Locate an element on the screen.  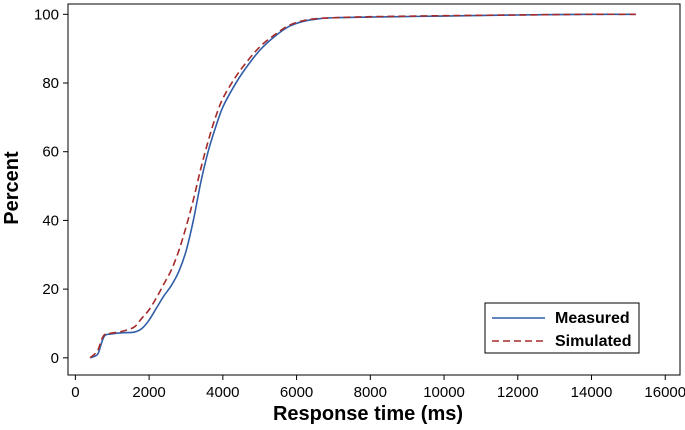
y-axis: 0 20 40 60 80 100 is located at coordinates (51, 186).